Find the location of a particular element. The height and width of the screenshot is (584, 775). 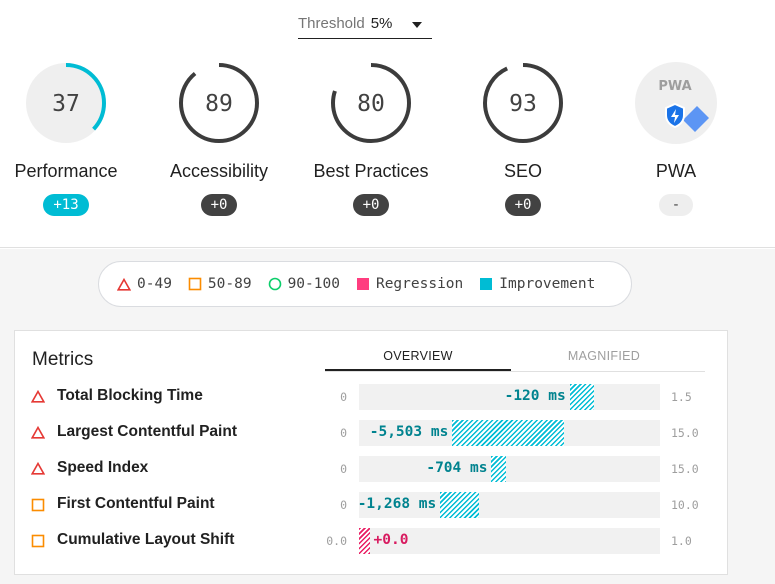

legend-label: Regression is located at coordinates (419, 284).